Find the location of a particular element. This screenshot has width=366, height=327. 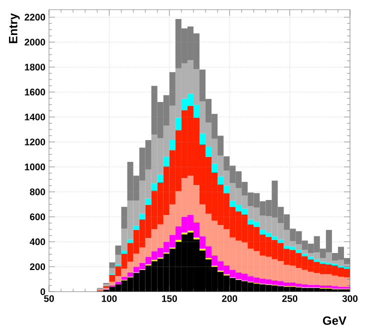

y-tick-label: 400 is located at coordinates (38, 242).